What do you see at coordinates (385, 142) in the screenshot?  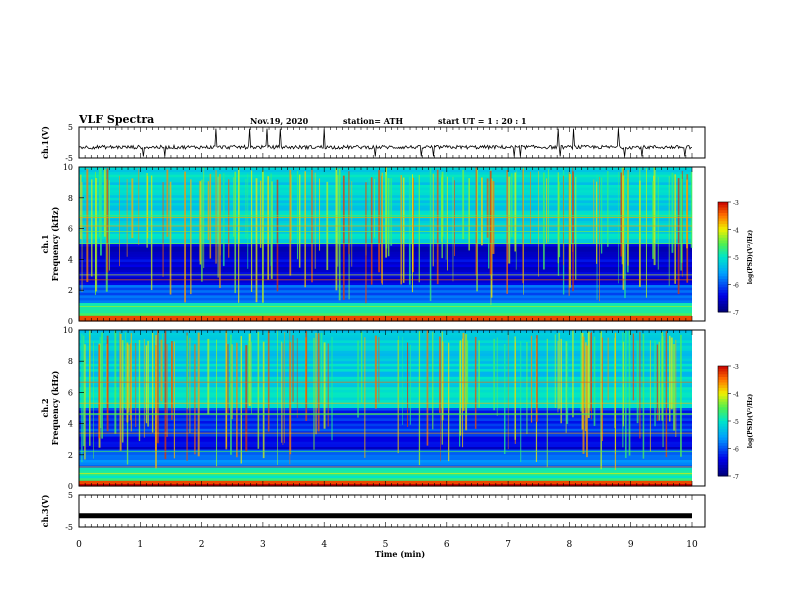 I see `ch1-trace` at bounding box center [385, 142].